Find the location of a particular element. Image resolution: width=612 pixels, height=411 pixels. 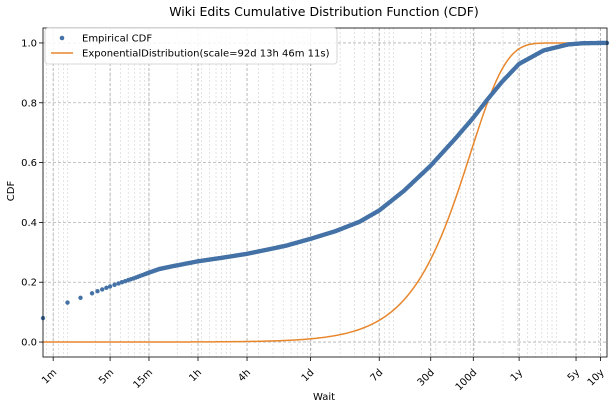

legend-marker-empirical is located at coordinates (62, 38).